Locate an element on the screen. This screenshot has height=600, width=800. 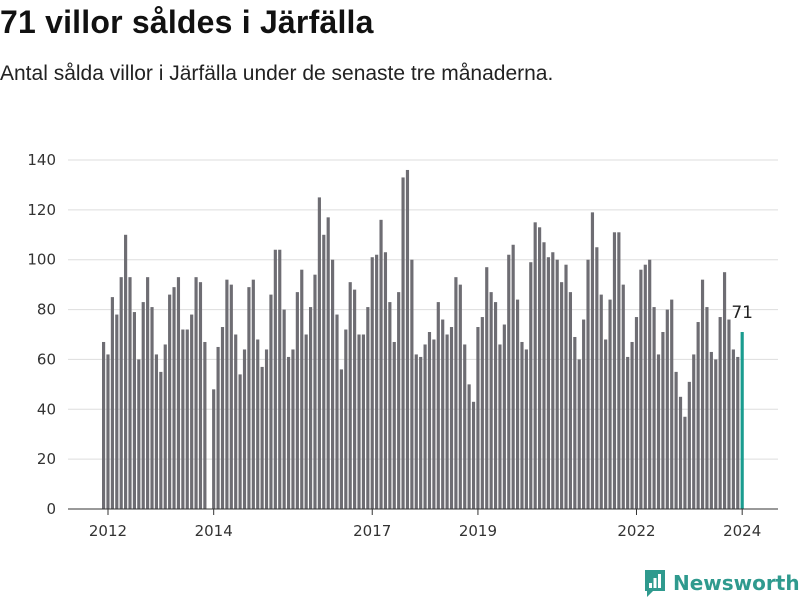
newsworthy-logo-icon is located at coordinates (655, 583).